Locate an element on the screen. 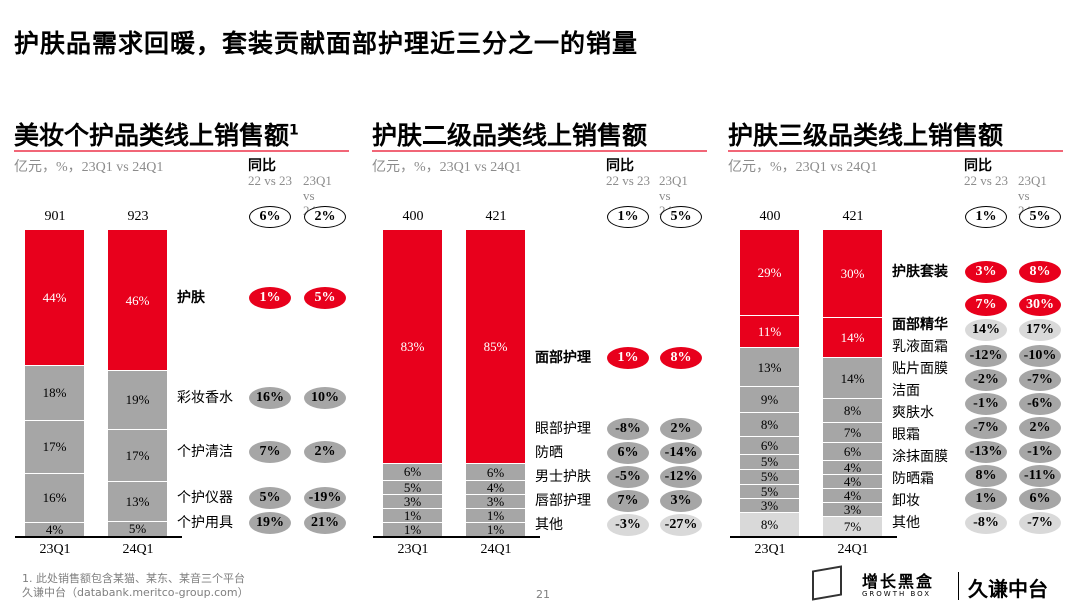 Image resolution: width=1080 pixels, height=607 pixels. page-number: 21 is located at coordinates (543, 594).